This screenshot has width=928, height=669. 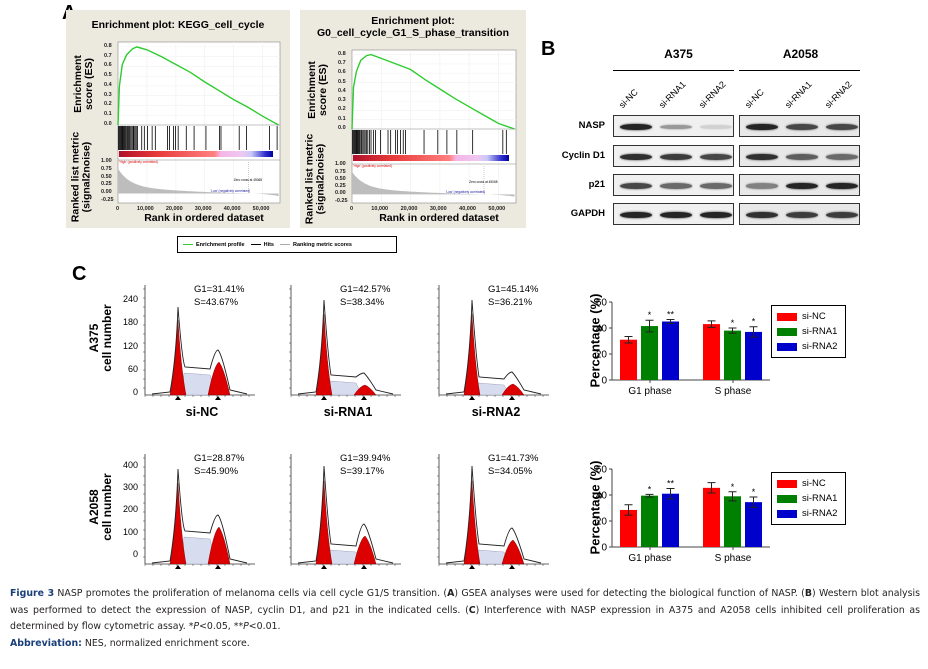 I want to click on x-tick-label: 30,000, so click(x=438, y=209).